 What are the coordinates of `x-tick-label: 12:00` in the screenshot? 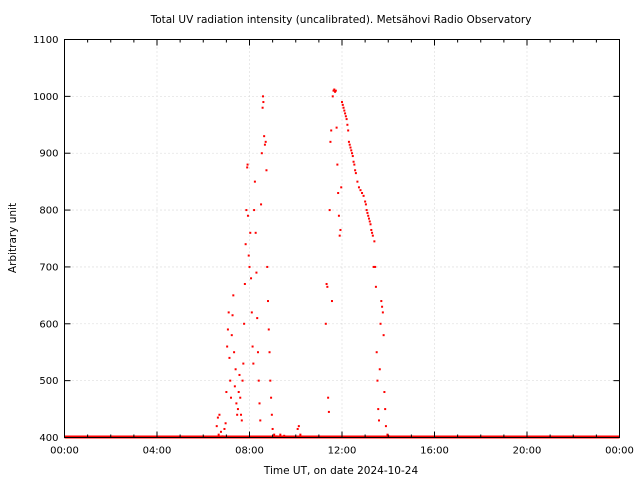 It's located at (342, 451).